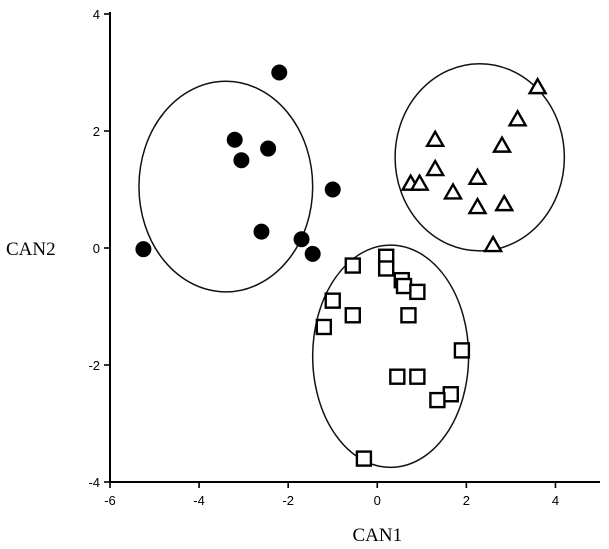 This screenshot has width=609, height=549. What do you see at coordinates (377, 535) in the screenshot?
I see `x-axis-title: CAN1` at bounding box center [377, 535].